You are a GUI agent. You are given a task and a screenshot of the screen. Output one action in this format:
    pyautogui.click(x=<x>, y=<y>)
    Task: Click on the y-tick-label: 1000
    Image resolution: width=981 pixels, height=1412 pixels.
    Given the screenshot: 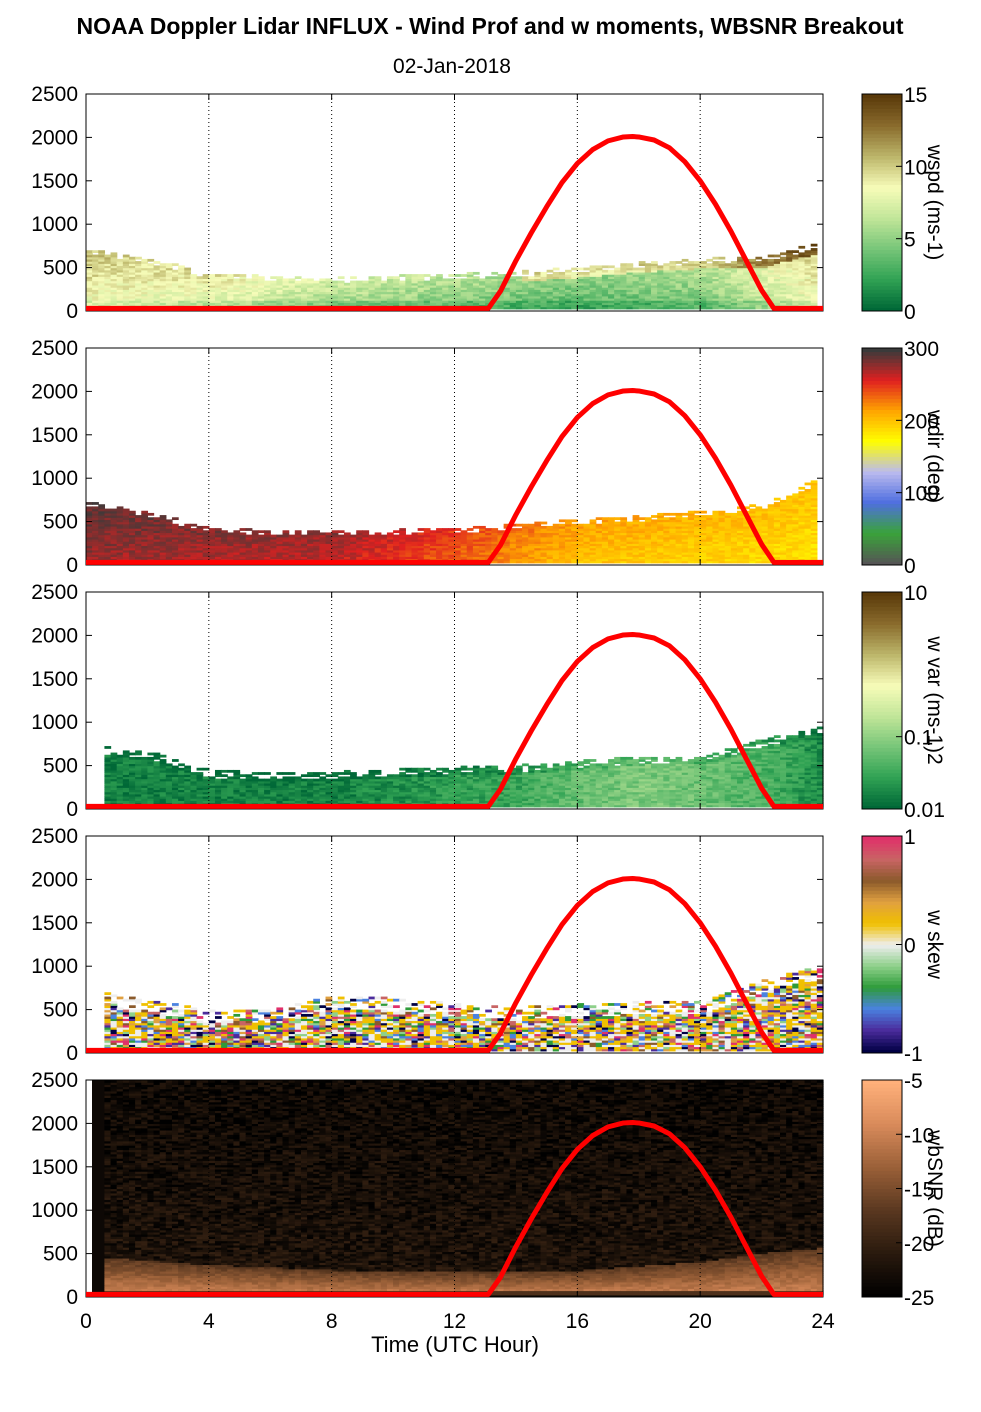 What is the action you would take?
    pyautogui.click(x=54, y=478)
    